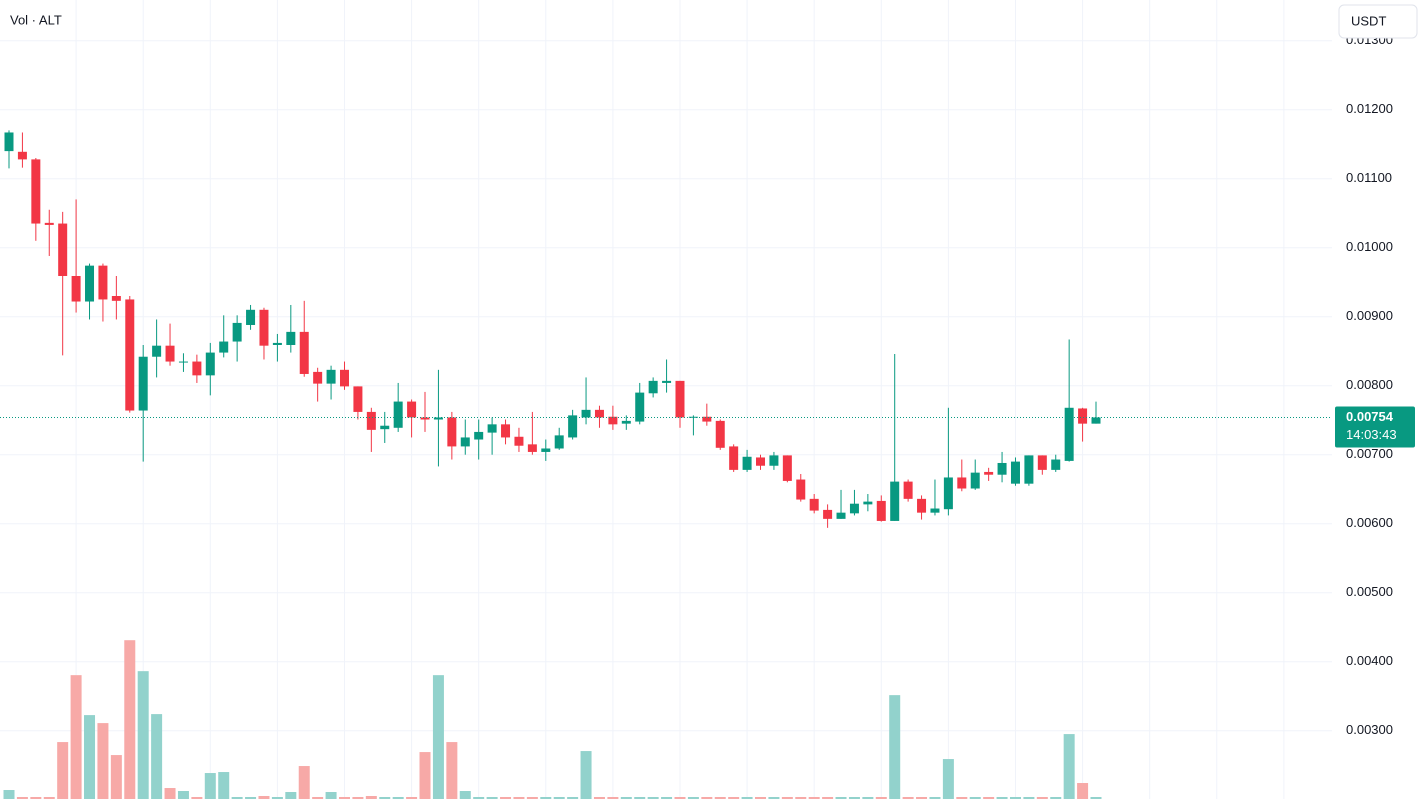  What do you see at coordinates (1369, 660) in the screenshot?
I see `y-tick-label: 0.00400` at bounding box center [1369, 660].